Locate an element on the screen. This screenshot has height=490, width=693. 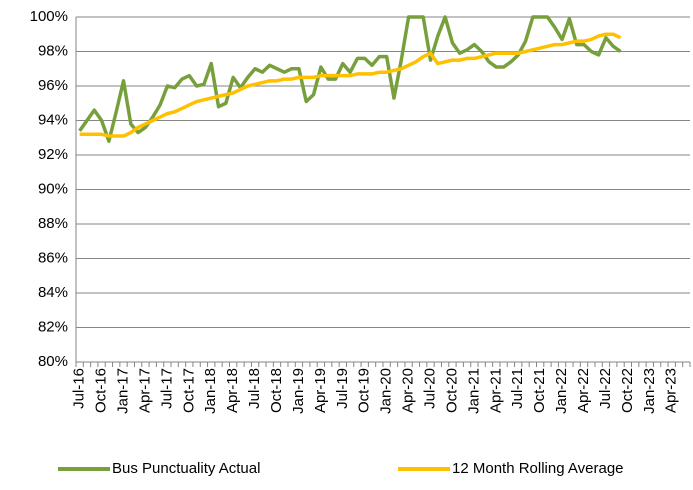
x-tick-label: Oct-22 is located at coordinates (627, 390).